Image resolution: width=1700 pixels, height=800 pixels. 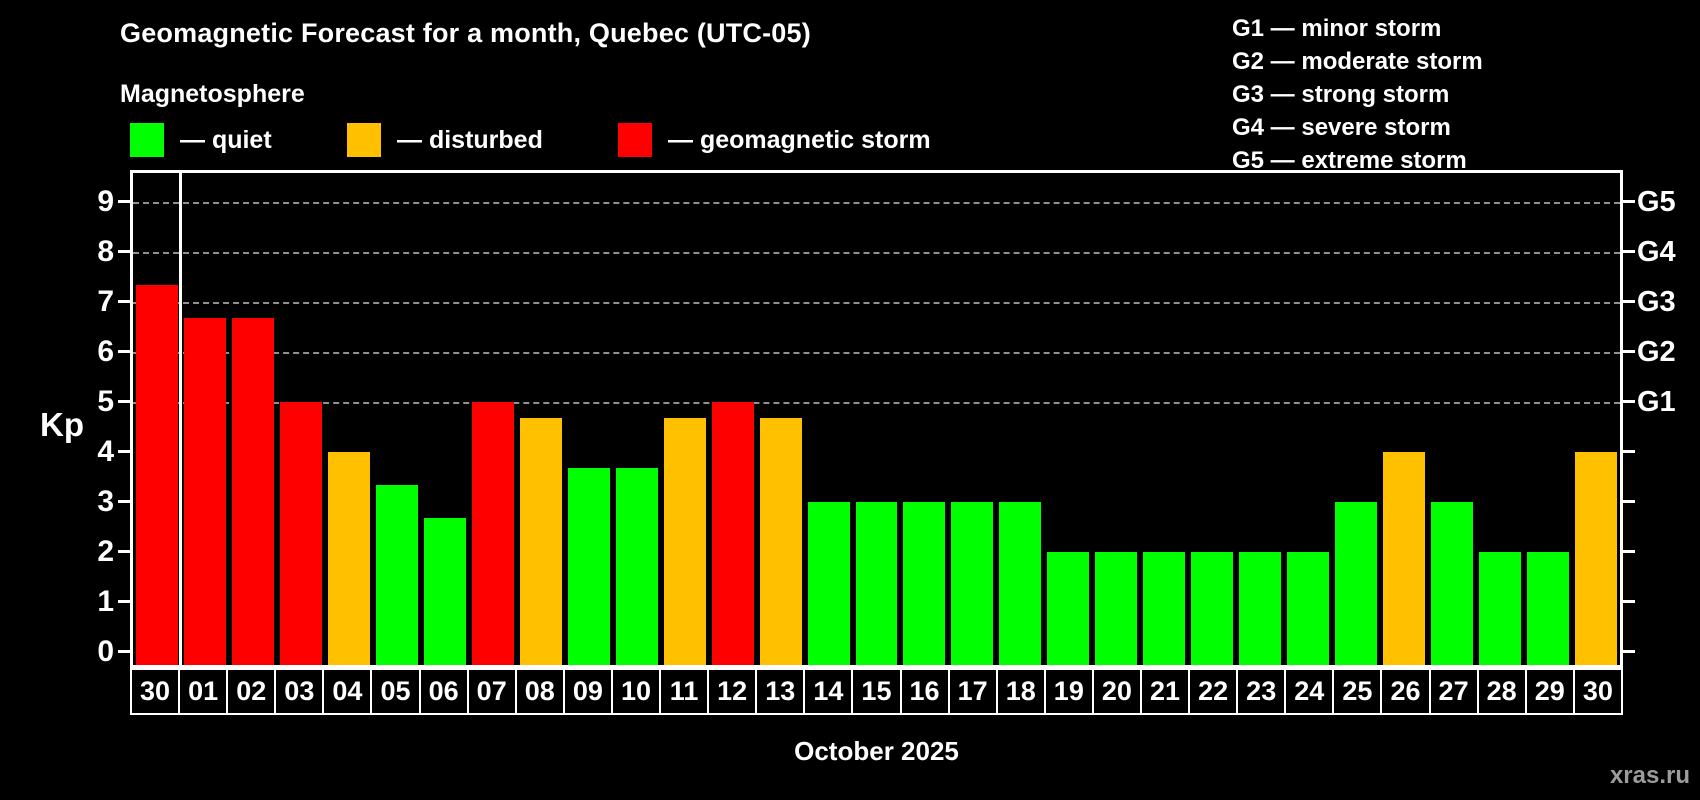 What do you see at coordinates (1656, 201) in the screenshot?
I see `right-axis-label-G5: G5` at bounding box center [1656, 201].